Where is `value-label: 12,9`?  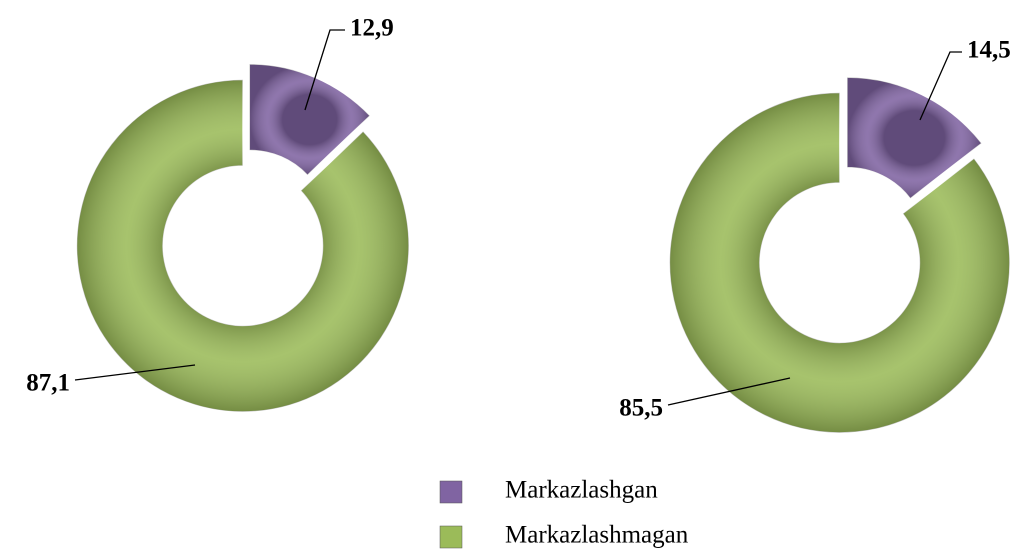
value-label: 12,9 is located at coordinates (372, 28).